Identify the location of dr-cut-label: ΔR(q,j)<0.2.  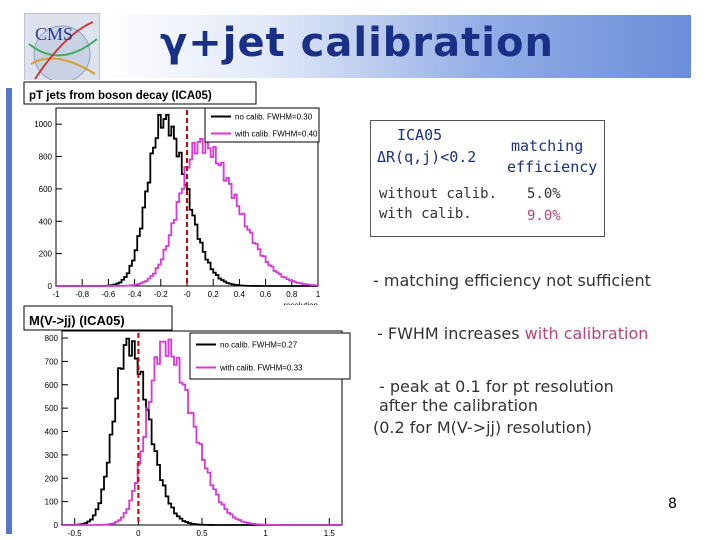
(427, 157).